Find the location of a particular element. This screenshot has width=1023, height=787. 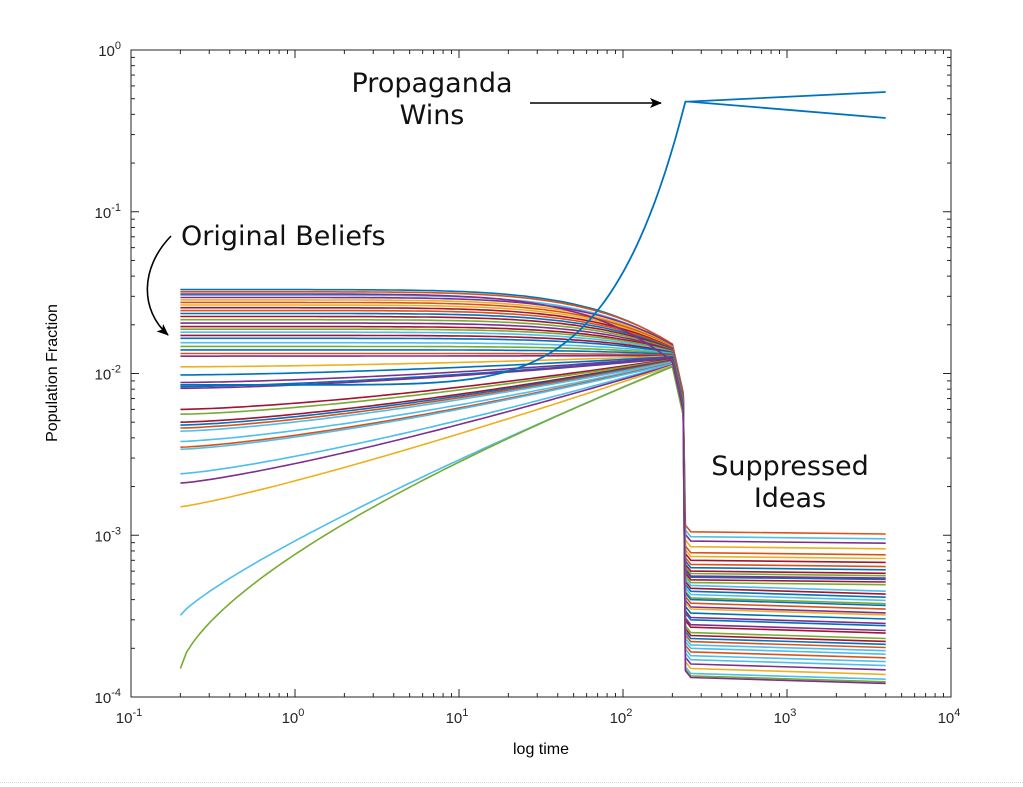

y-tick-exp: -3 is located at coordinates (116, 531).